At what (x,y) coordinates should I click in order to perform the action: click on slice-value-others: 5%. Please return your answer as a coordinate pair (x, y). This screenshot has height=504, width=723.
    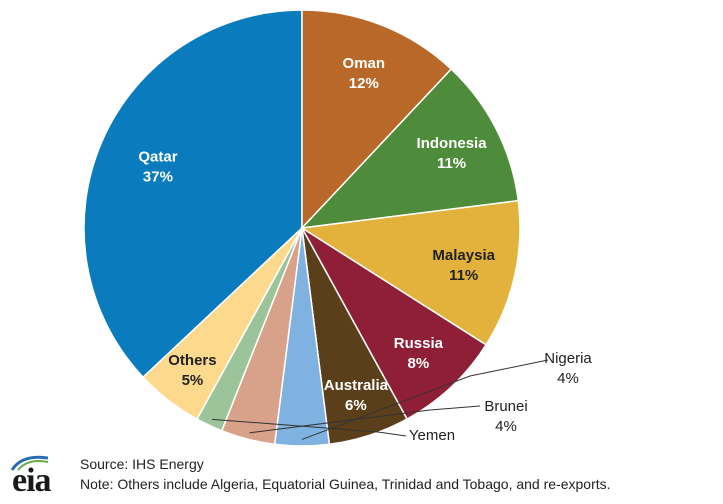
    Looking at the image, I should click on (193, 380).